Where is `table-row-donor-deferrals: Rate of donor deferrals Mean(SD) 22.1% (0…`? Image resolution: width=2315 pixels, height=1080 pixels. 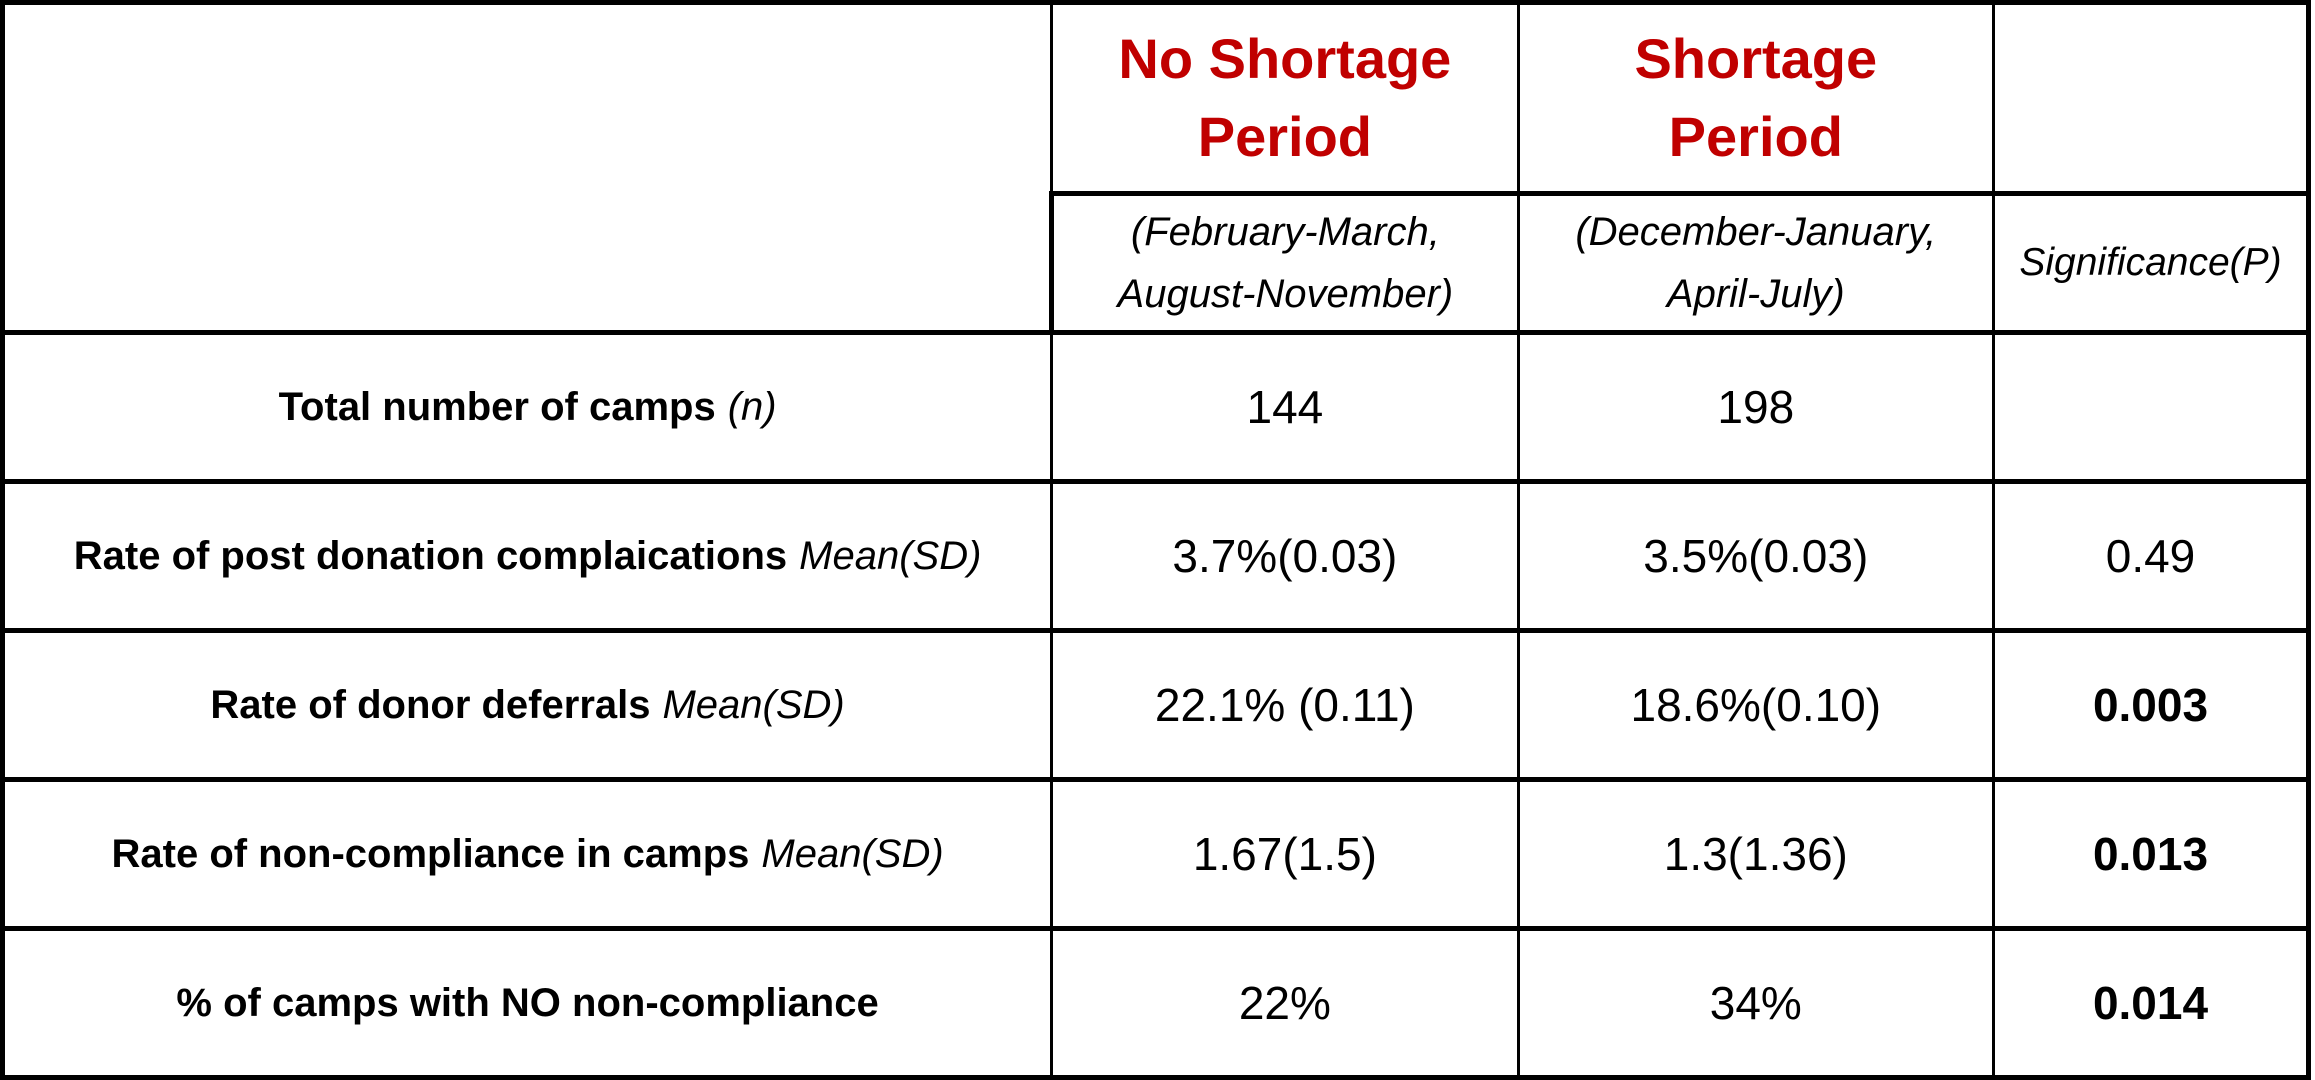
table-row-donor-deferrals: Rate of donor deferrals Mean(SD) 22.1% (0… is located at coordinates (1155, 705).